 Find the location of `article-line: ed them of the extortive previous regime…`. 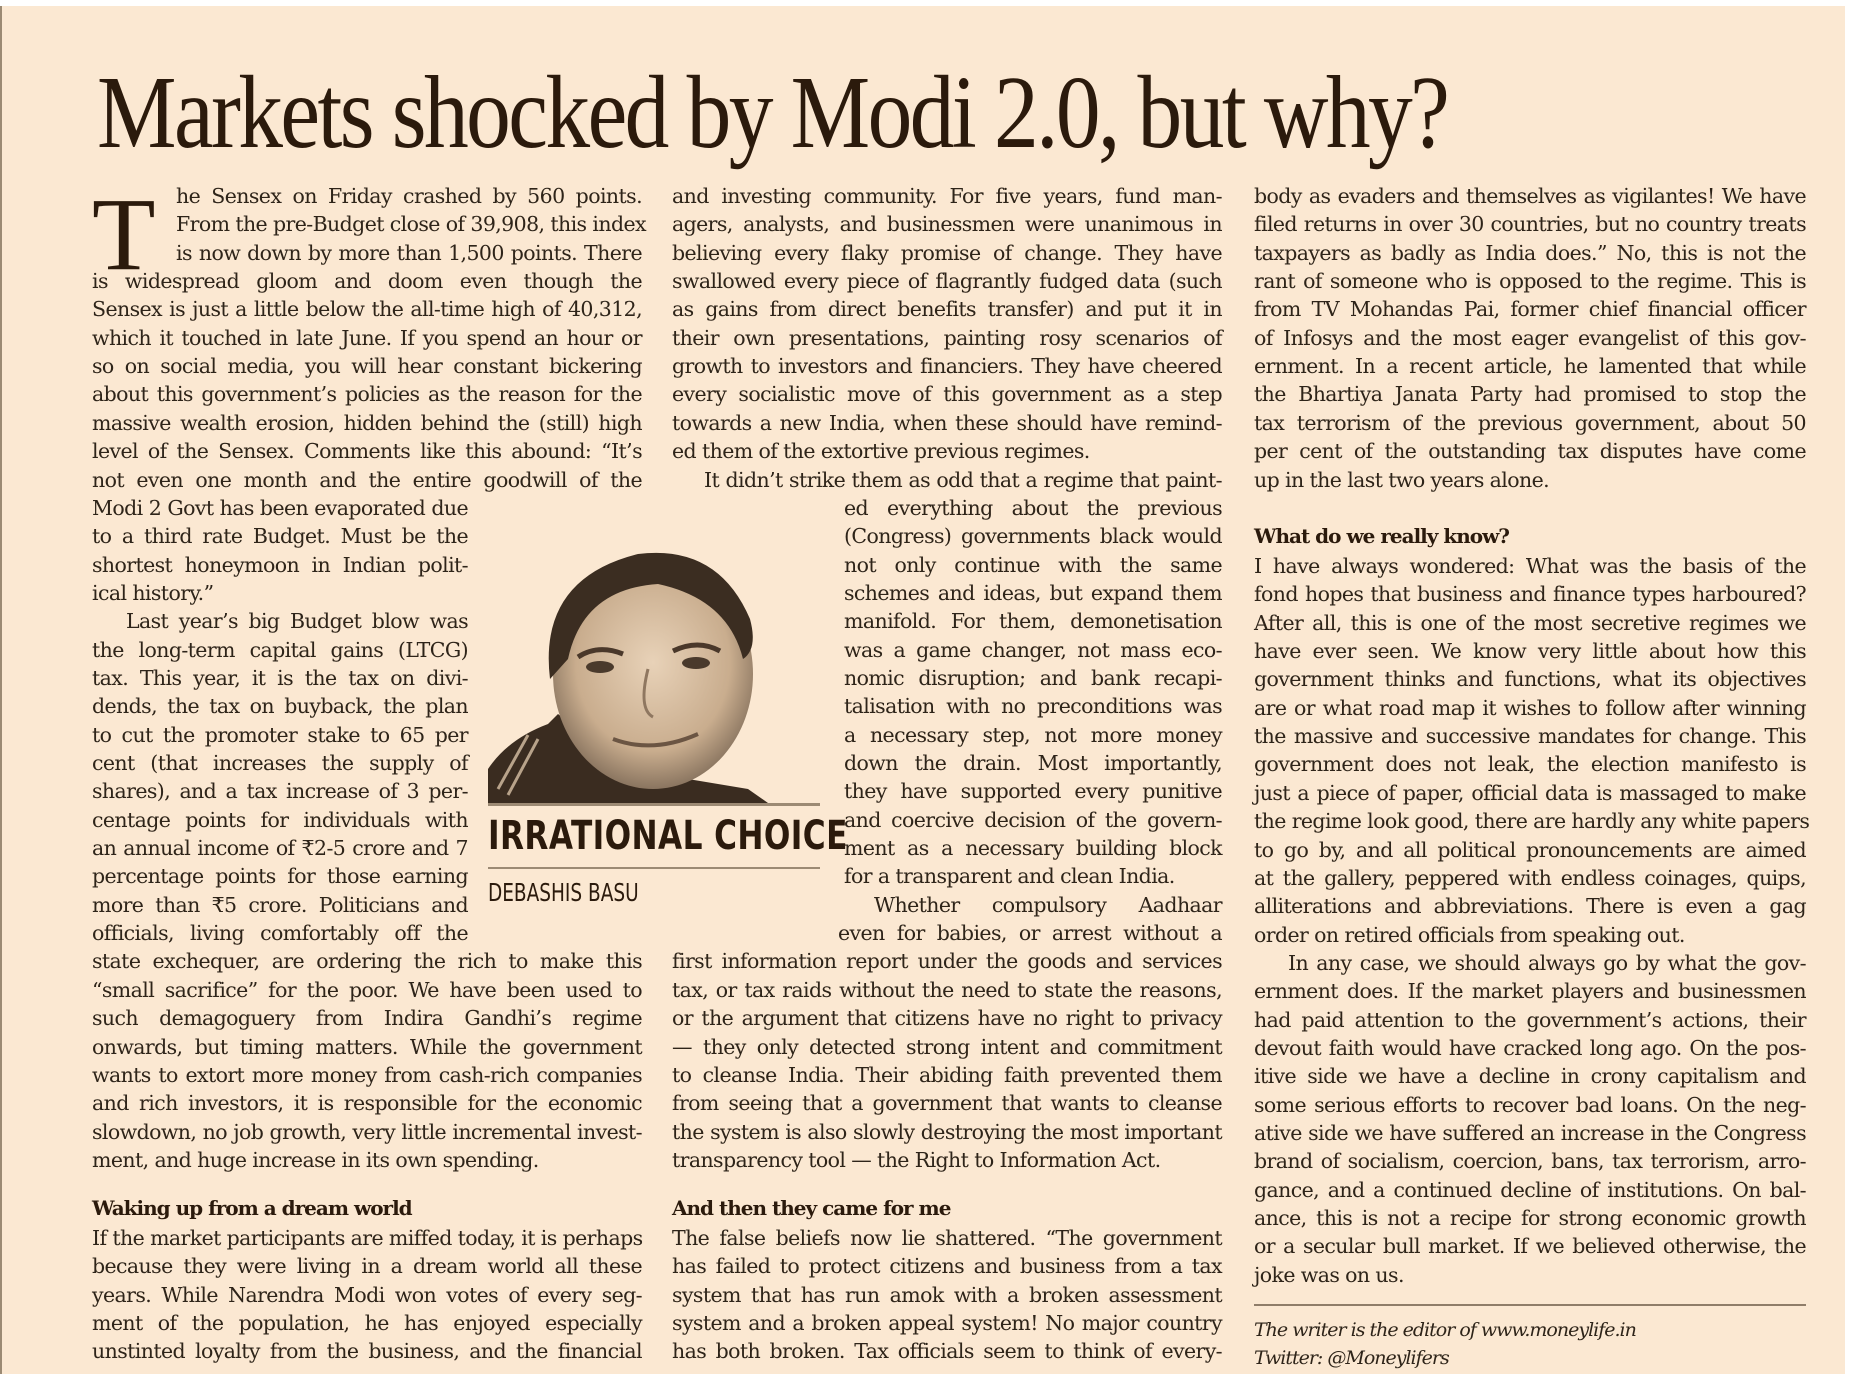

article-line: ed them of the extortive previous regime… is located at coordinates (881, 451).